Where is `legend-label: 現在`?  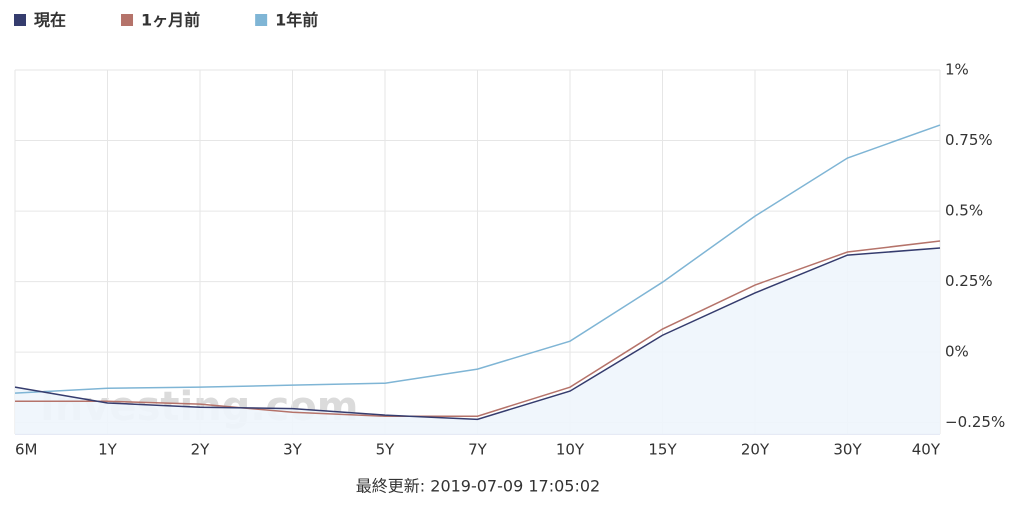
legend-label: 現在 is located at coordinates (50, 20).